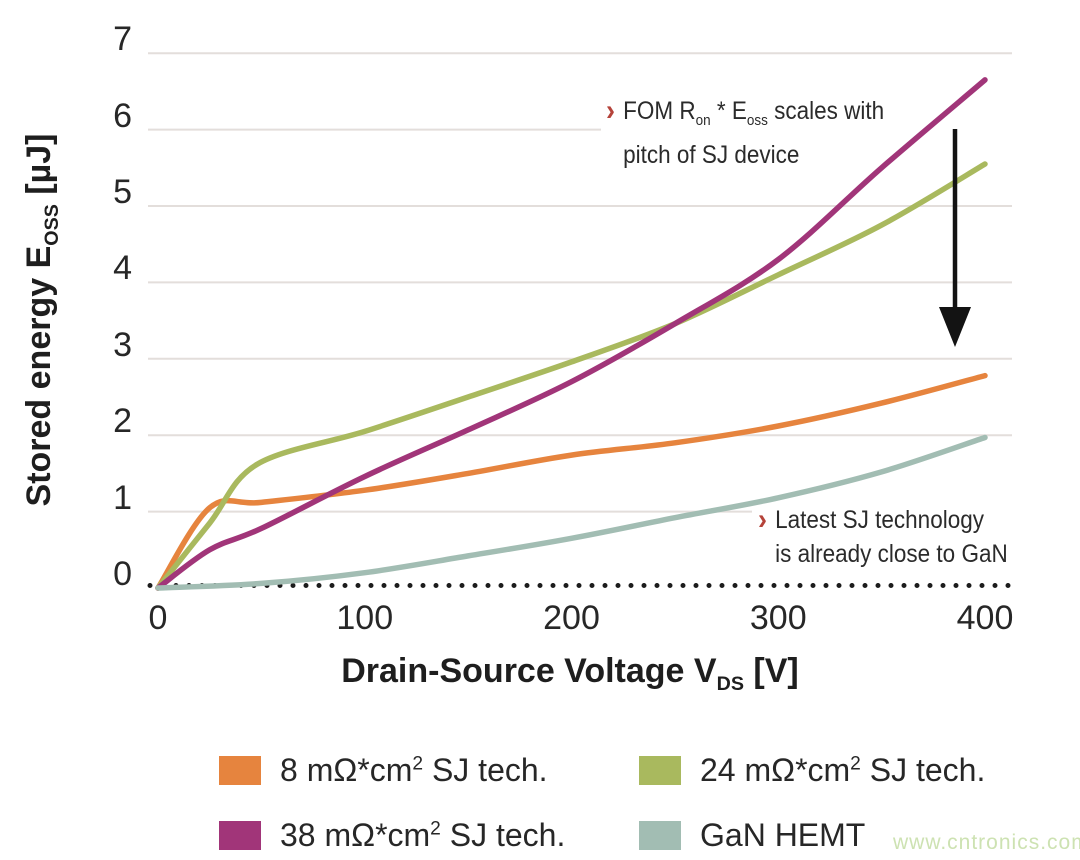 The height and width of the screenshot is (860, 1080). What do you see at coordinates (122, 268) in the screenshot?
I see `y-tick-label-4: 4` at bounding box center [122, 268].